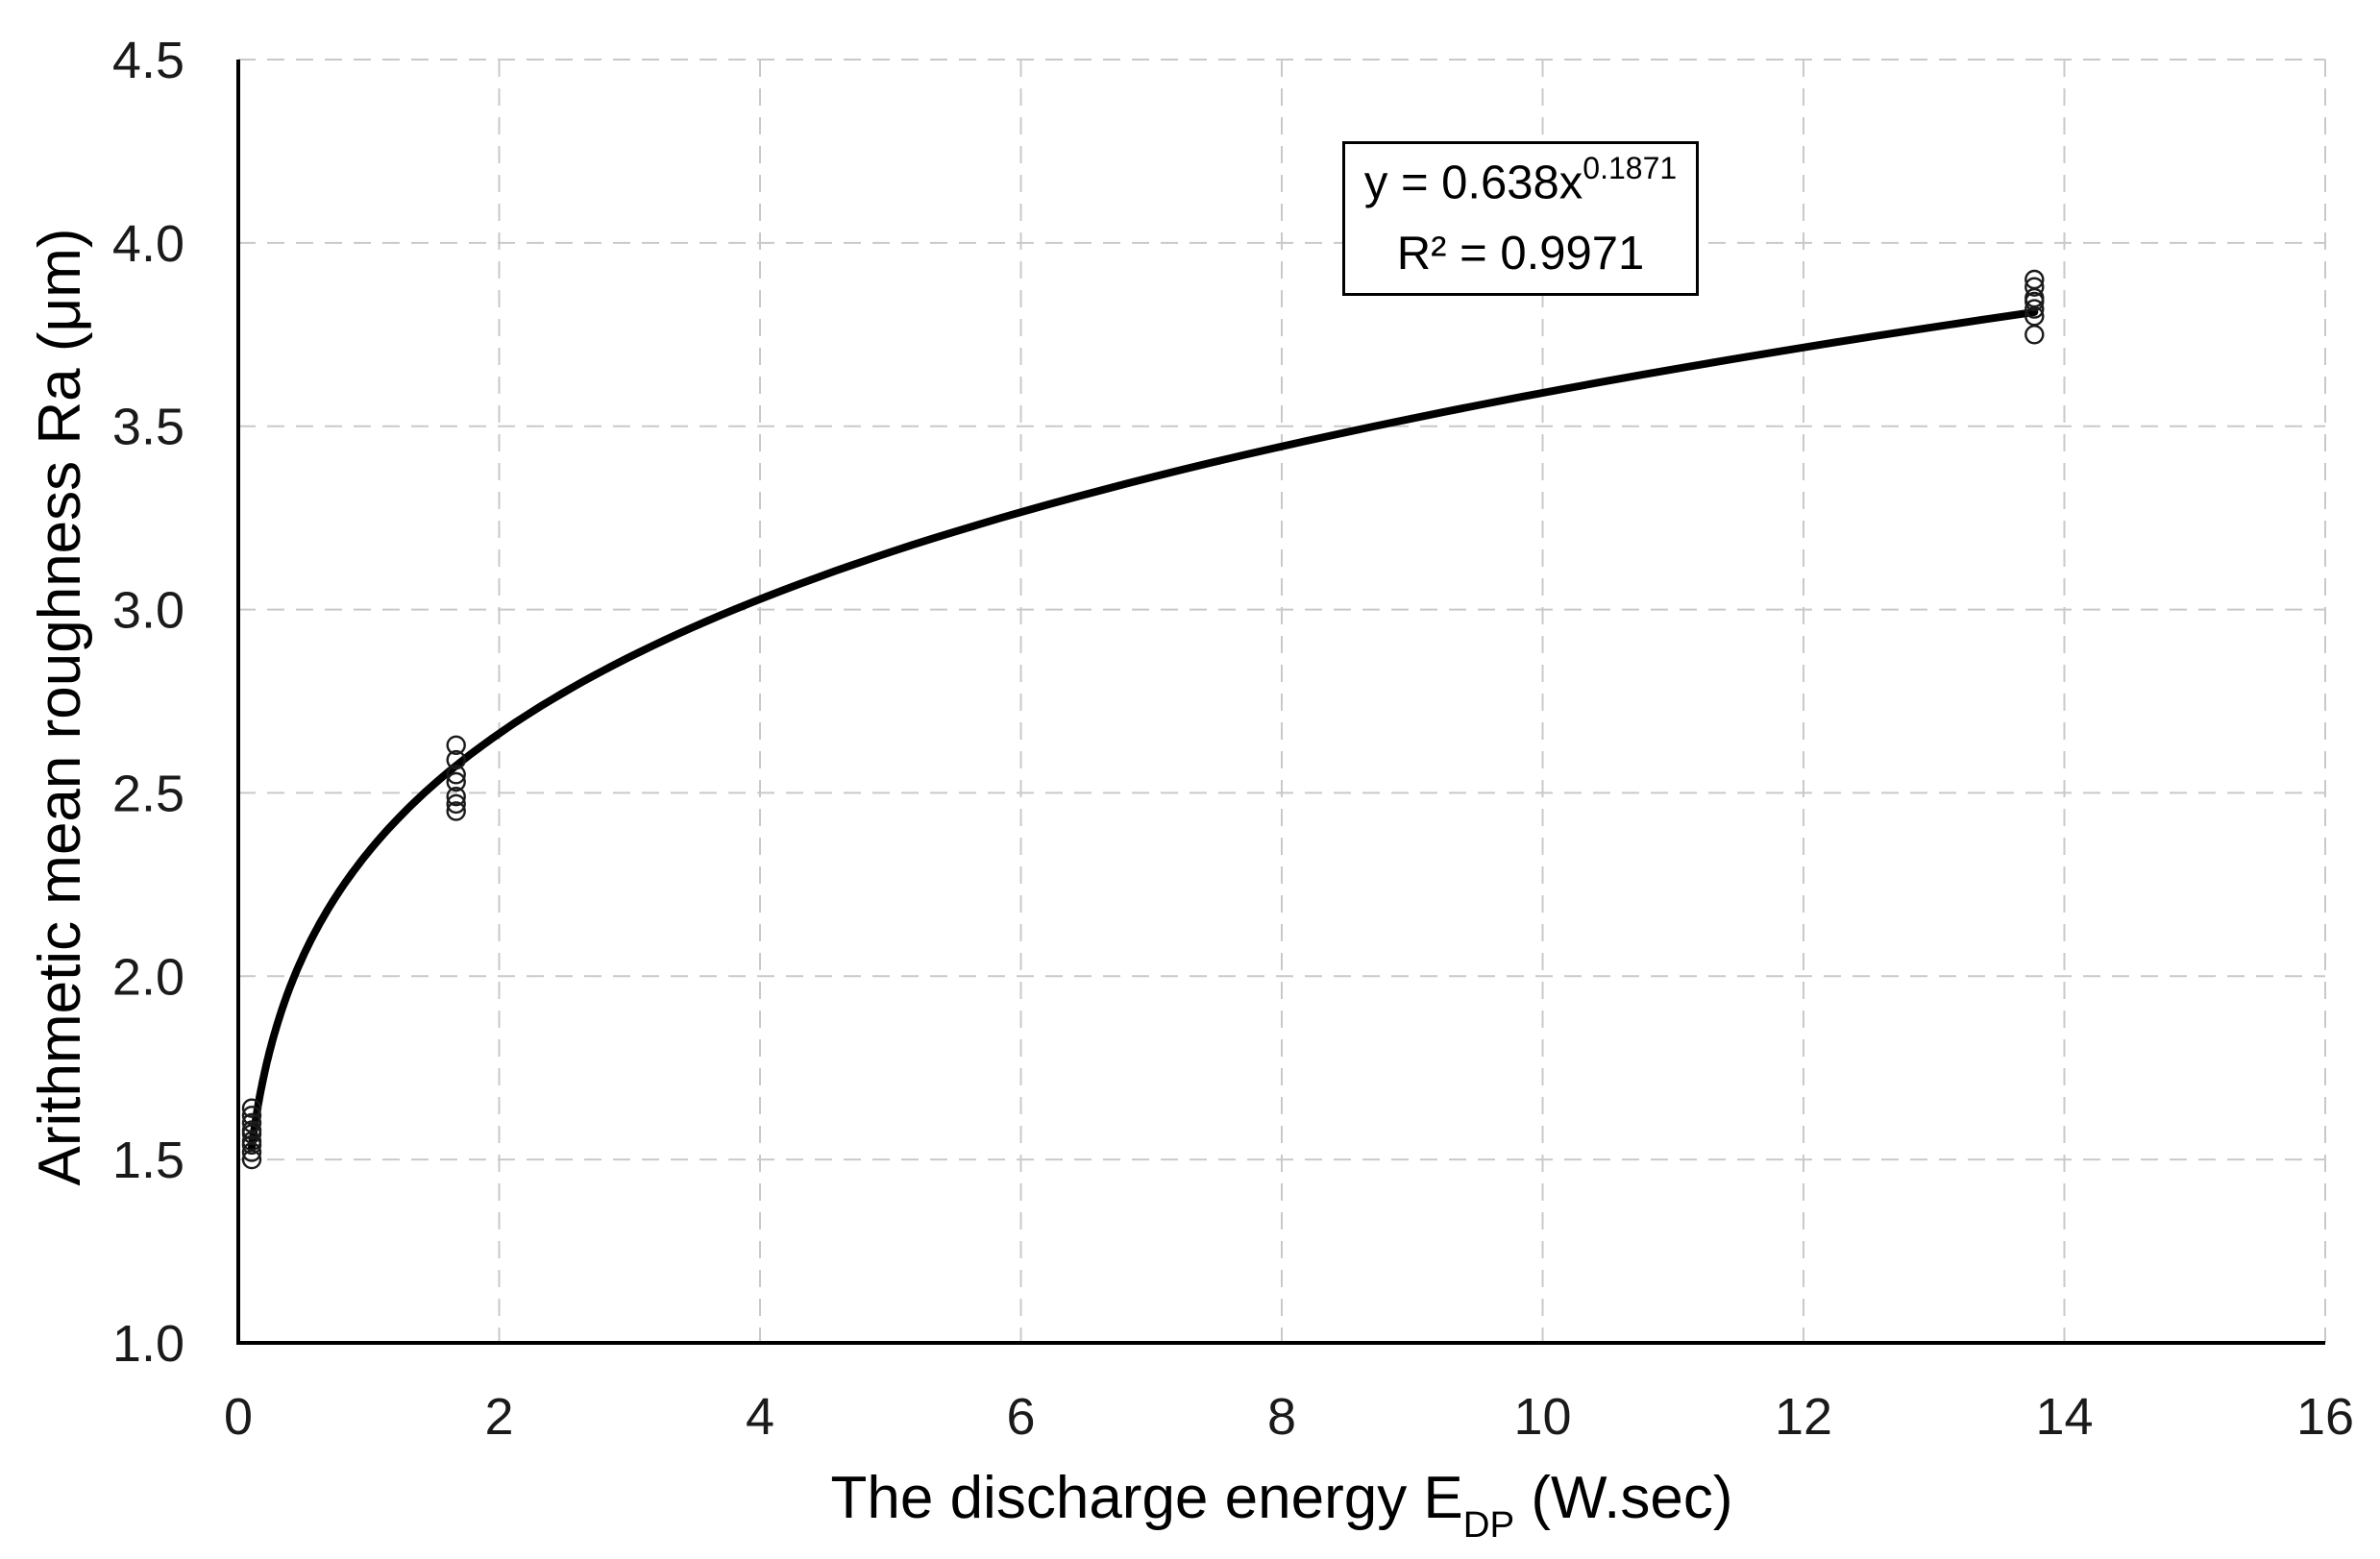 This screenshot has height=1559, width=2380. I want to click on x-tick-label: 2, so click(498, 1417).